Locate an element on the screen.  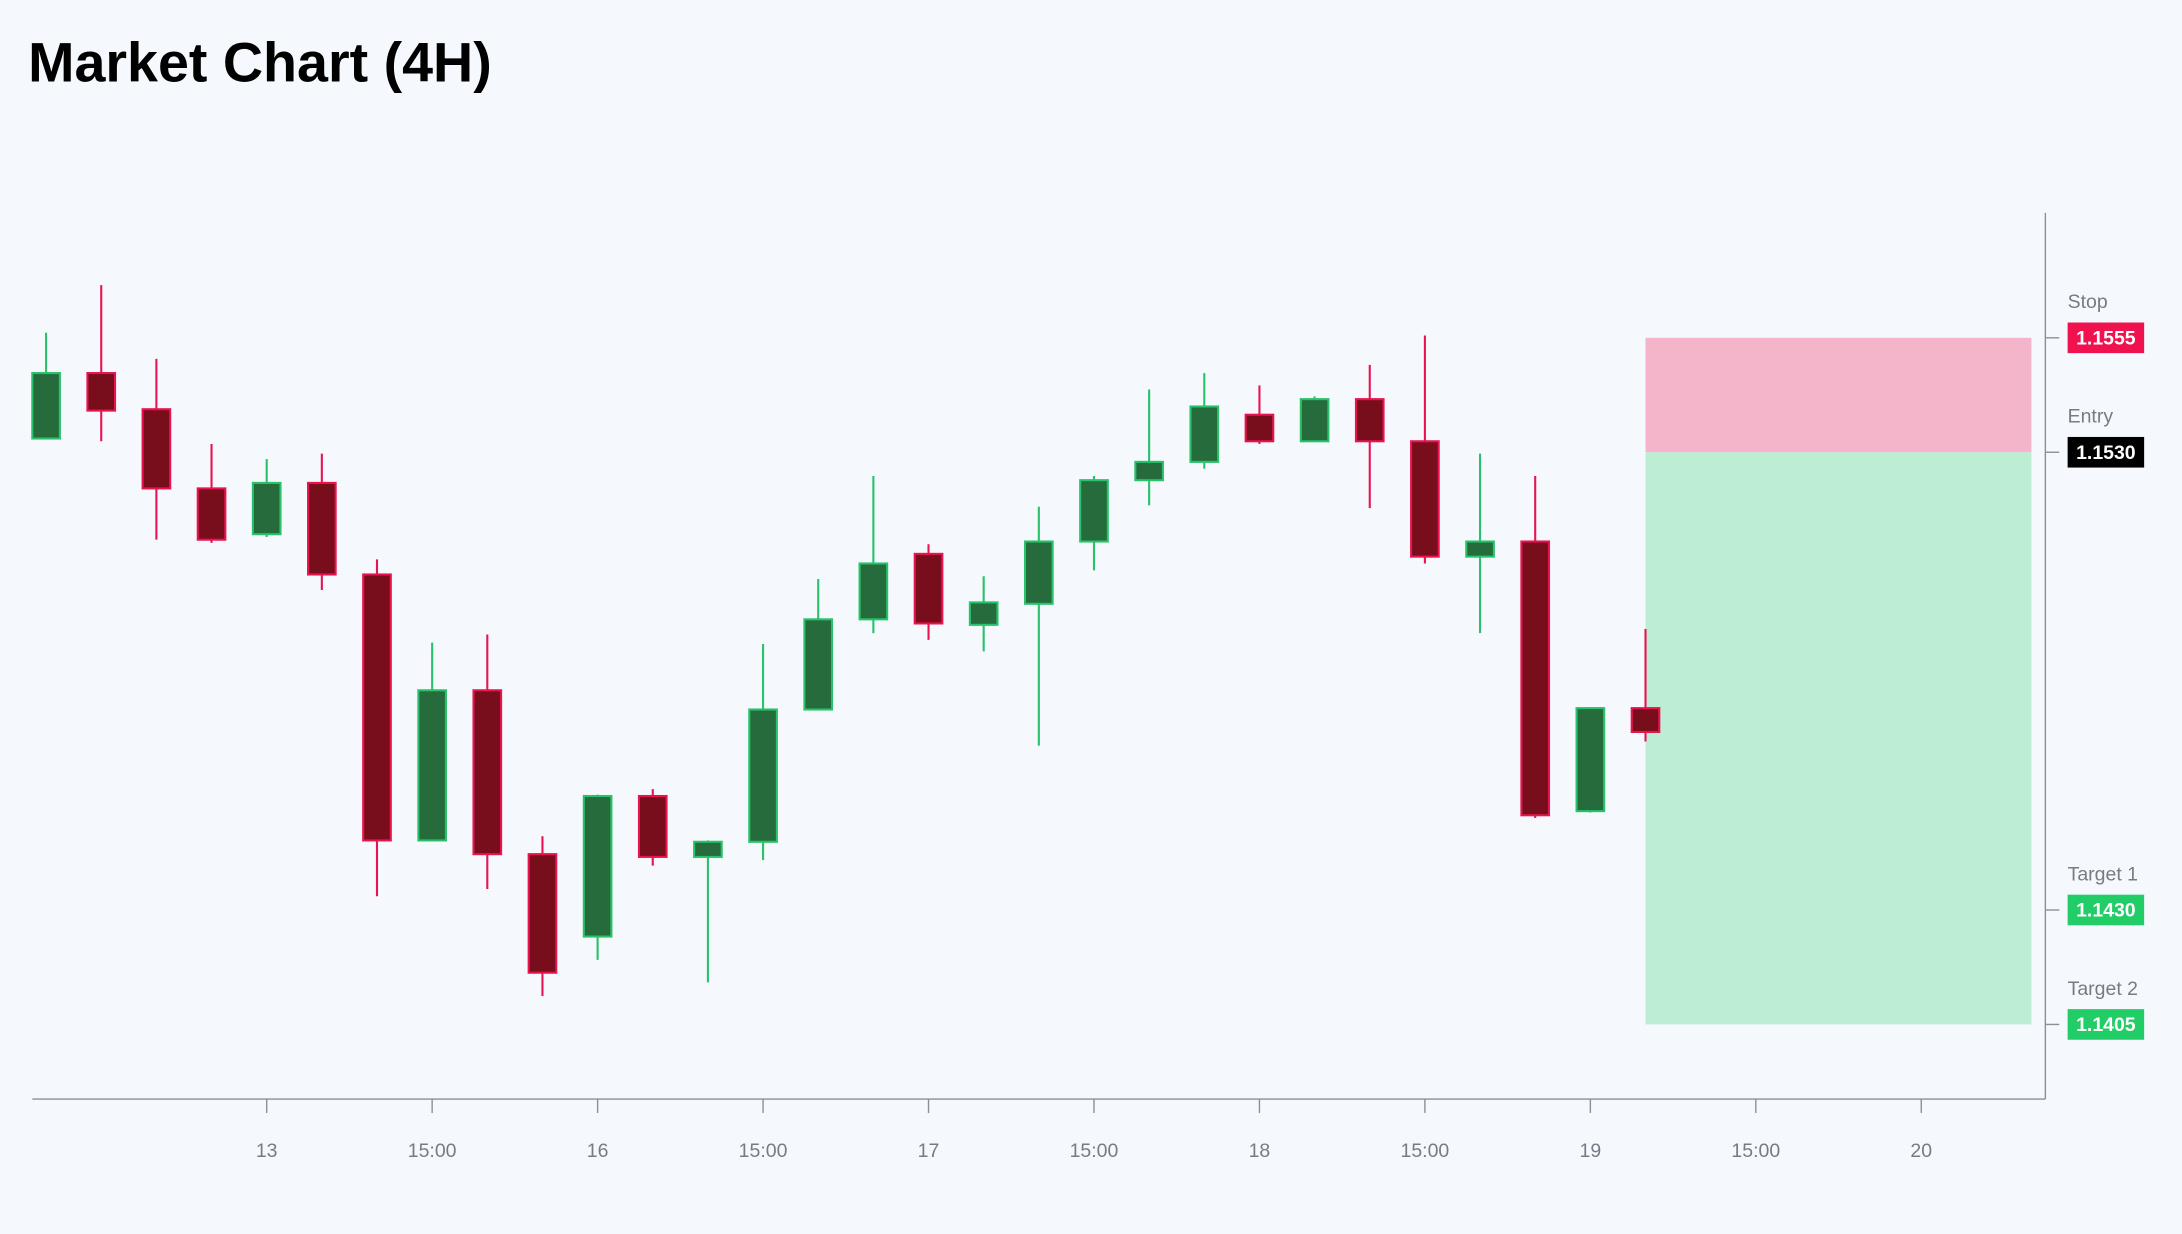
level-name: Stop is located at coordinates (2088, 302).